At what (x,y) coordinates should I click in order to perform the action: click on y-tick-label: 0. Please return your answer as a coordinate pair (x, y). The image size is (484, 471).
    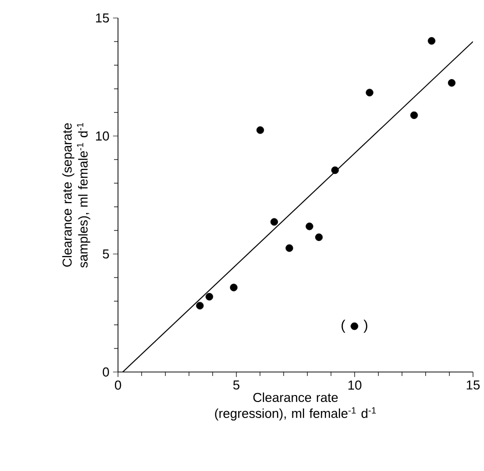
    Looking at the image, I should click on (105, 372).